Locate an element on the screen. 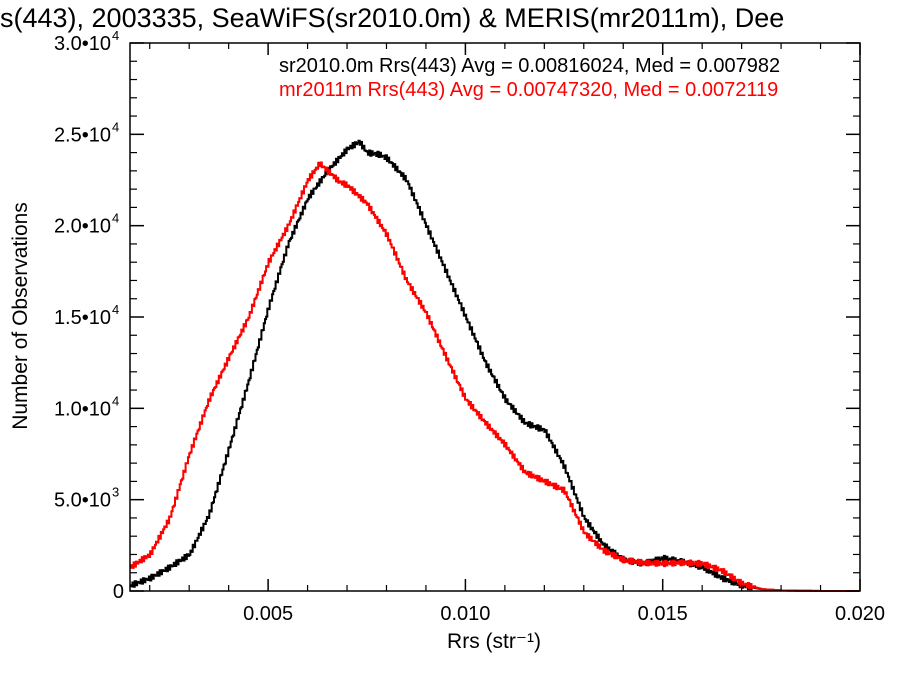 Image resolution: width=900 pixels, height=675 pixels. y-tick-mantissa: 5.0•10 is located at coordinates (82, 501).